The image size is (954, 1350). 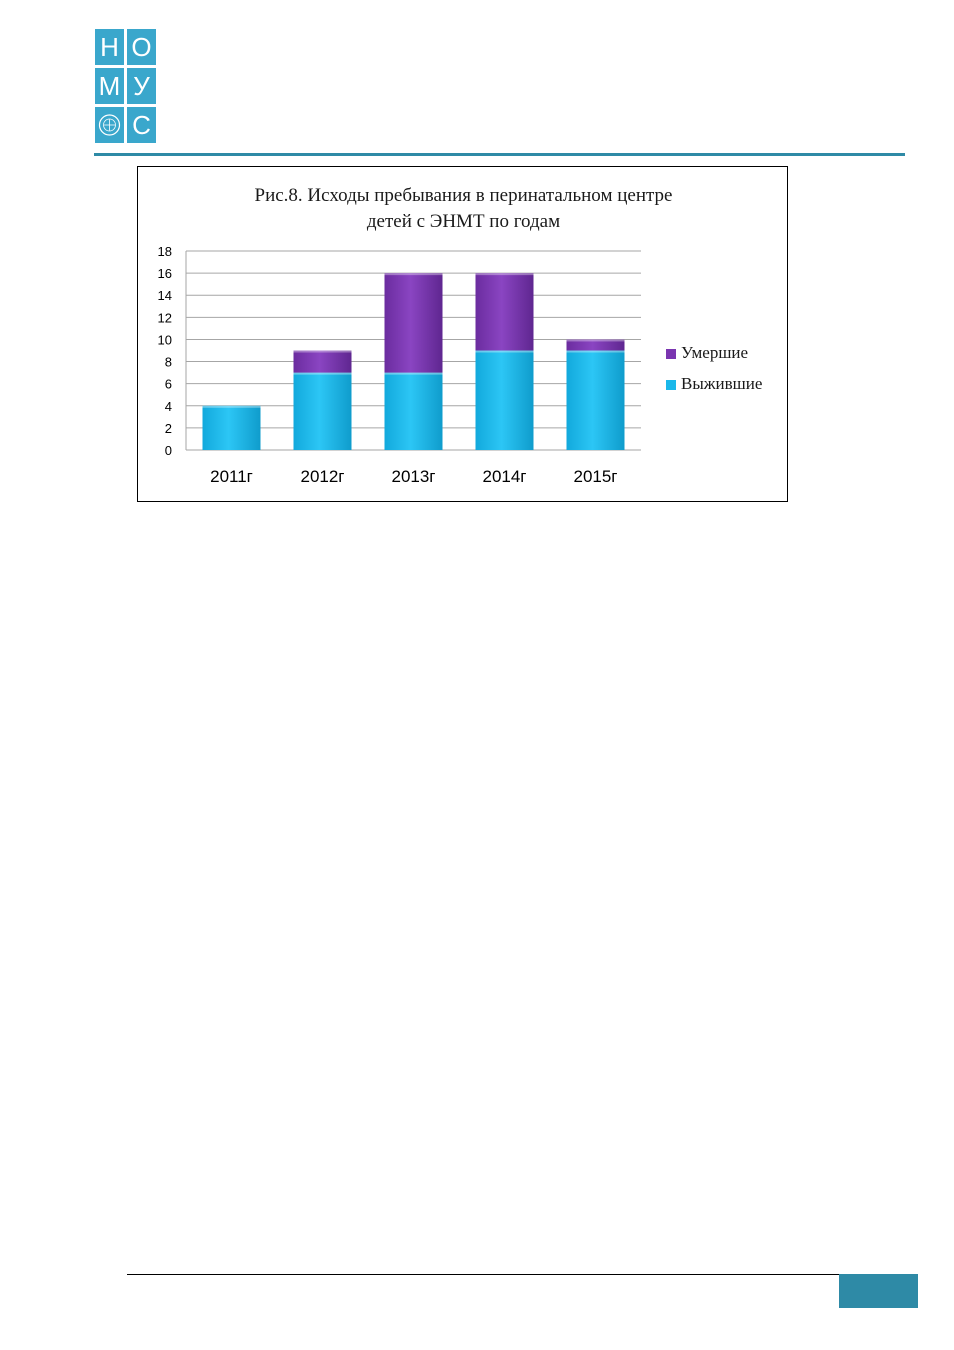 What do you see at coordinates (878, 1291) in the screenshot?
I see `footer-page-box` at bounding box center [878, 1291].